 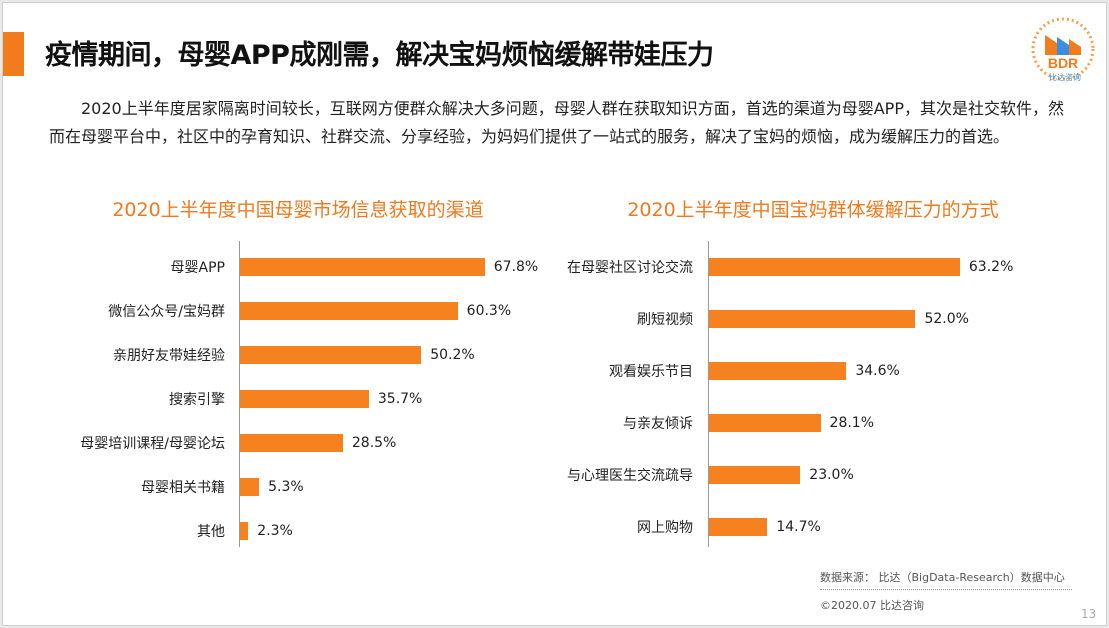 I want to click on data-label: 52.0%, so click(x=946, y=319).